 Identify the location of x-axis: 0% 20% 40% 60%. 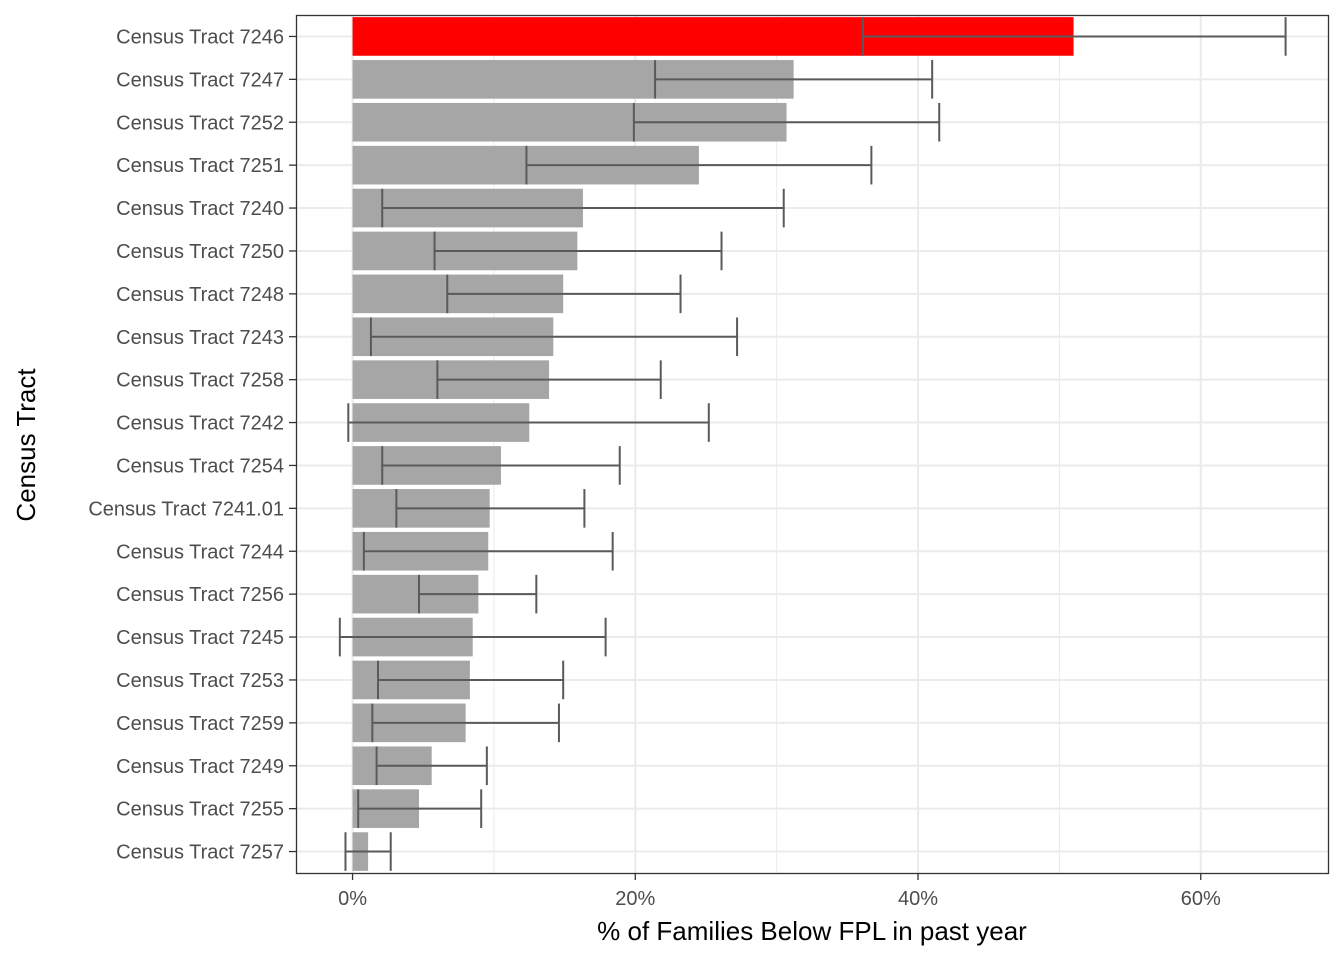
(779, 891).